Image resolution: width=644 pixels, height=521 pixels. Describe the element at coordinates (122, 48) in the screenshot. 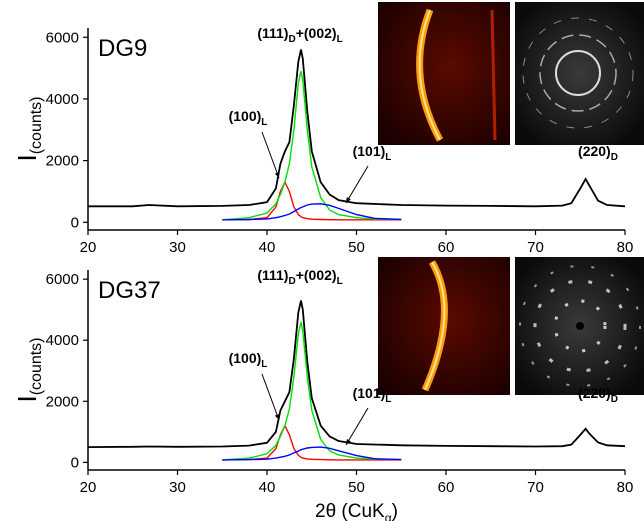

I see `panel-label: DG9` at that location.